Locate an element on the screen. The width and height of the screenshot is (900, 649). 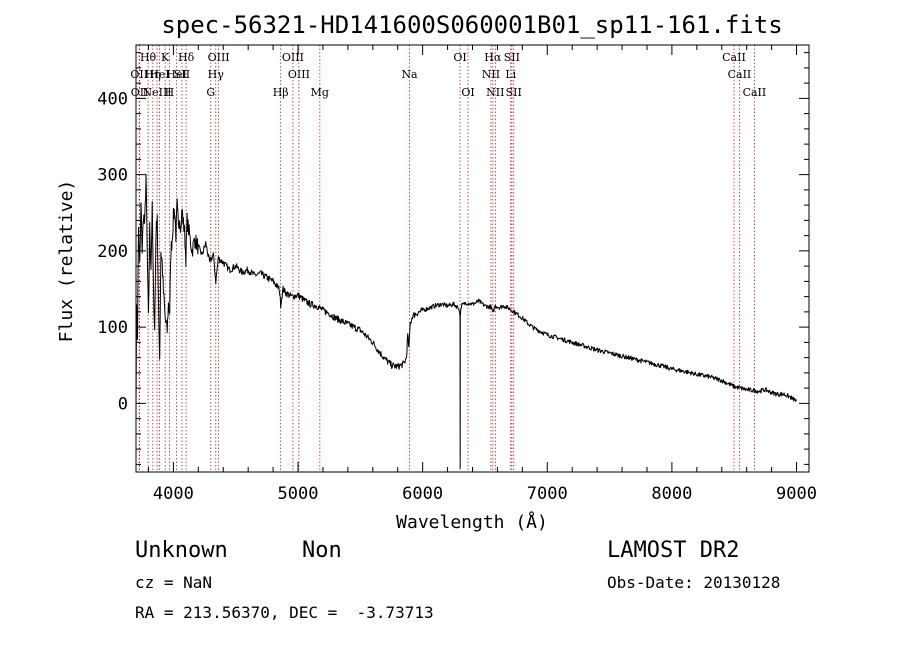
line-label-20: OI is located at coordinates (467, 92).